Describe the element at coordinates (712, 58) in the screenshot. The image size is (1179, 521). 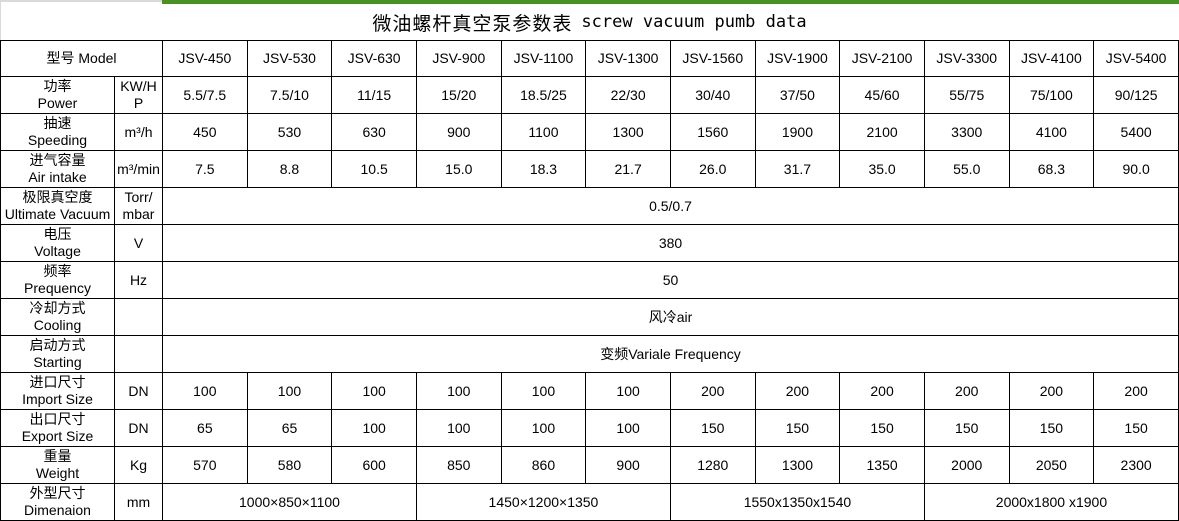
I see `model-cell: JSV-1560` at that location.